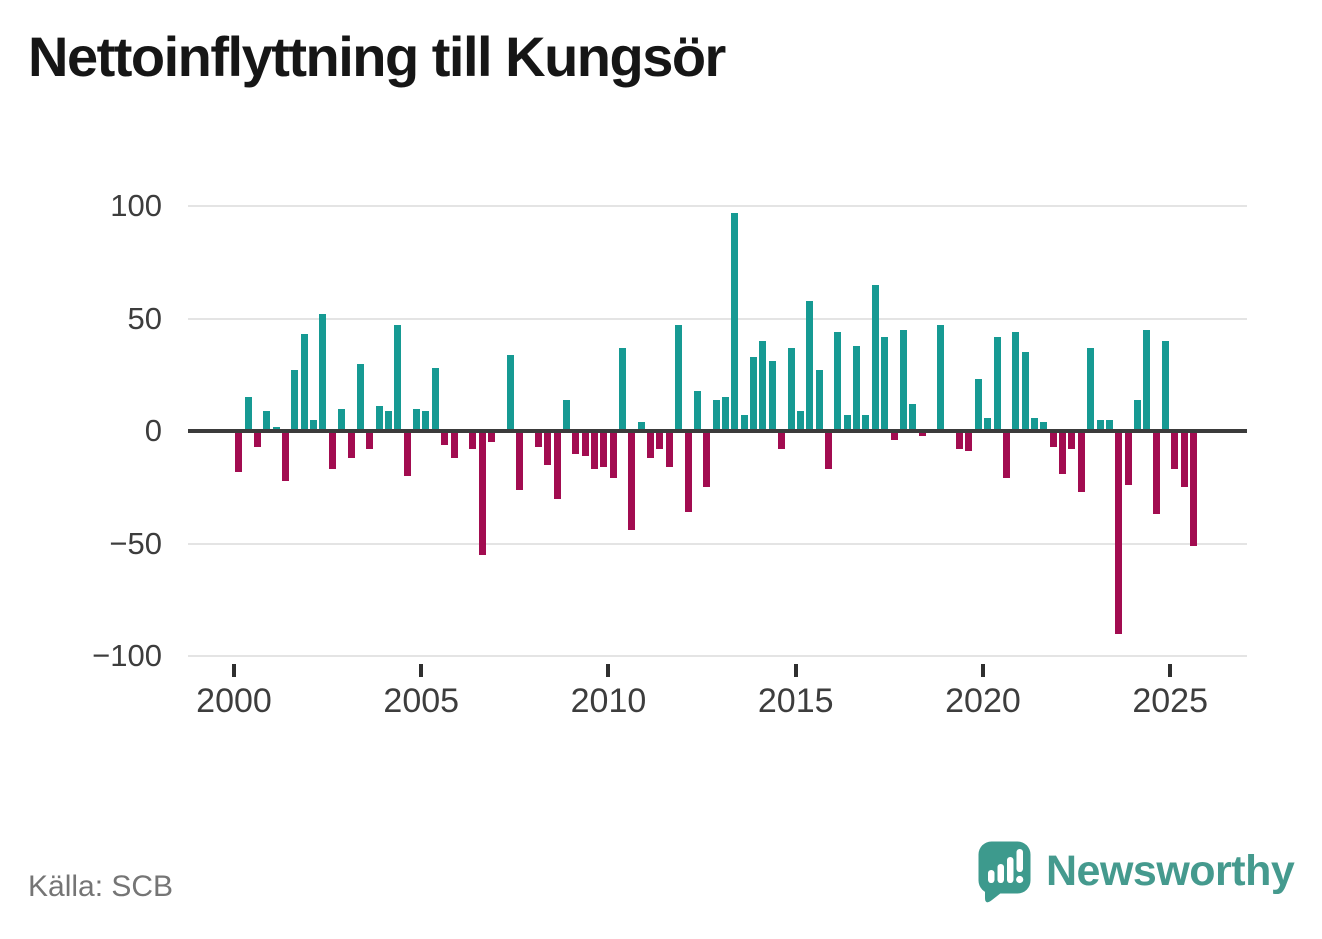 This screenshot has width=1322, height=939. Describe the element at coordinates (1109, 425) in the screenshot. I see `bar-2023-Q2` at that location.